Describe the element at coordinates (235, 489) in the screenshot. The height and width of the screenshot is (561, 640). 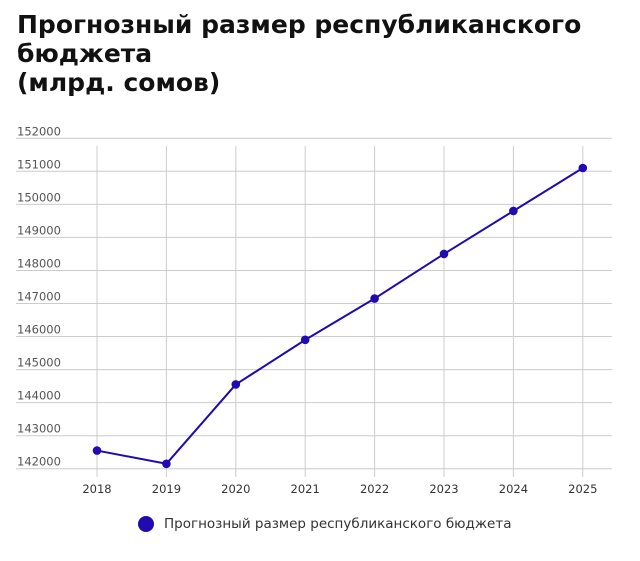
I see `x-tick-label: 2020` at that location.